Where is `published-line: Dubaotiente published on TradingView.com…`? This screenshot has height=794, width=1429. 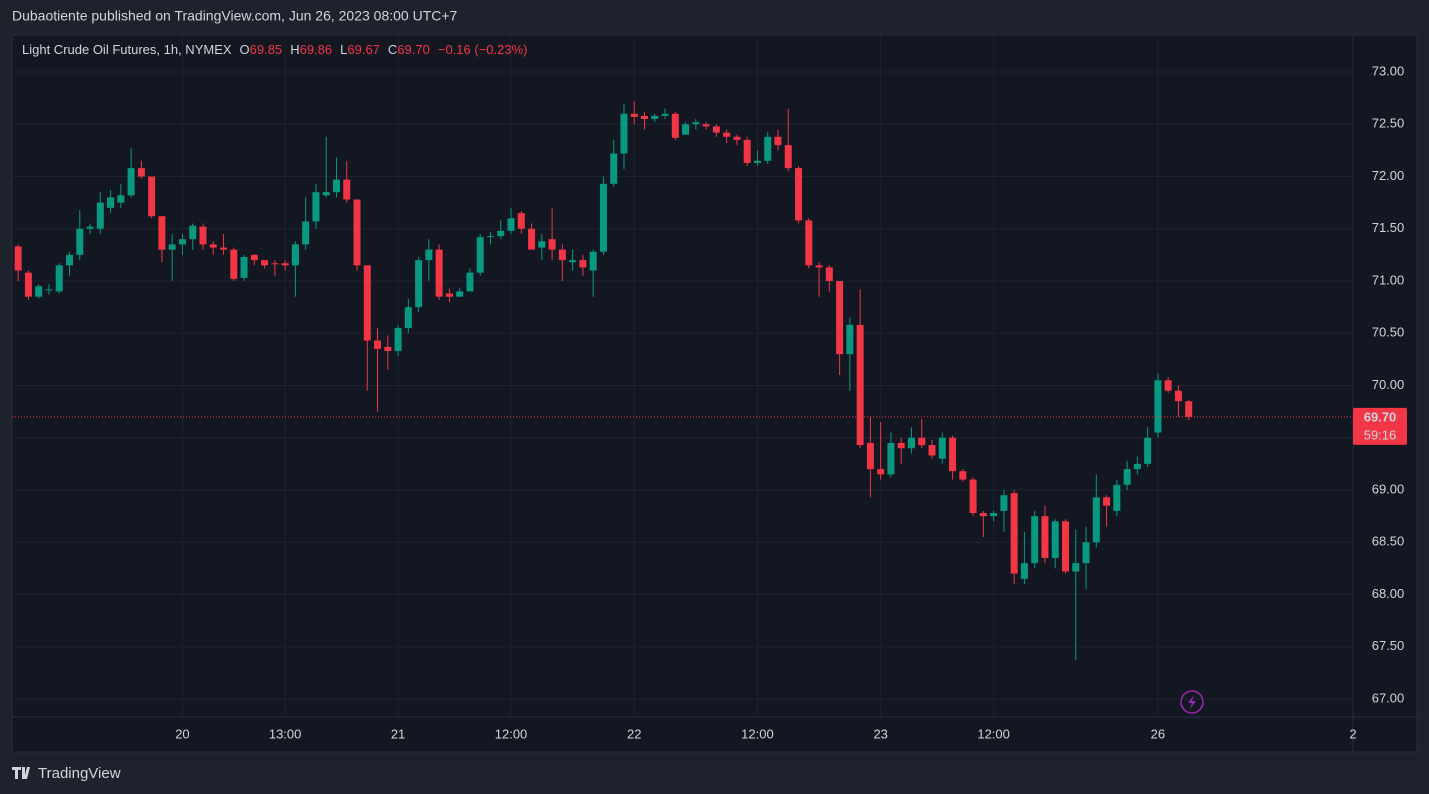 published-line: Dubaotiente published on TradingView.com… is located at coordinates (235, 16).